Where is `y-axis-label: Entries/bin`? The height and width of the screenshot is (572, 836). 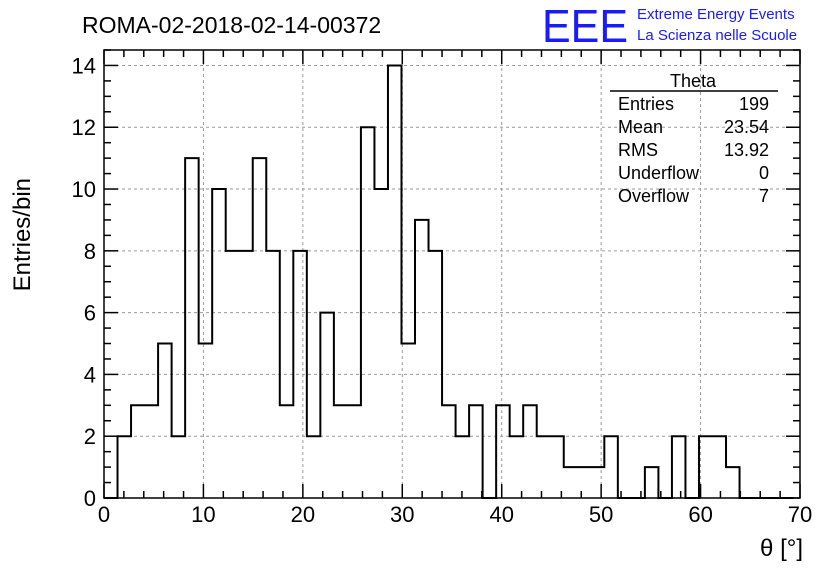
y-axis-label: Entries/bin is located at coordinates (22, 234).